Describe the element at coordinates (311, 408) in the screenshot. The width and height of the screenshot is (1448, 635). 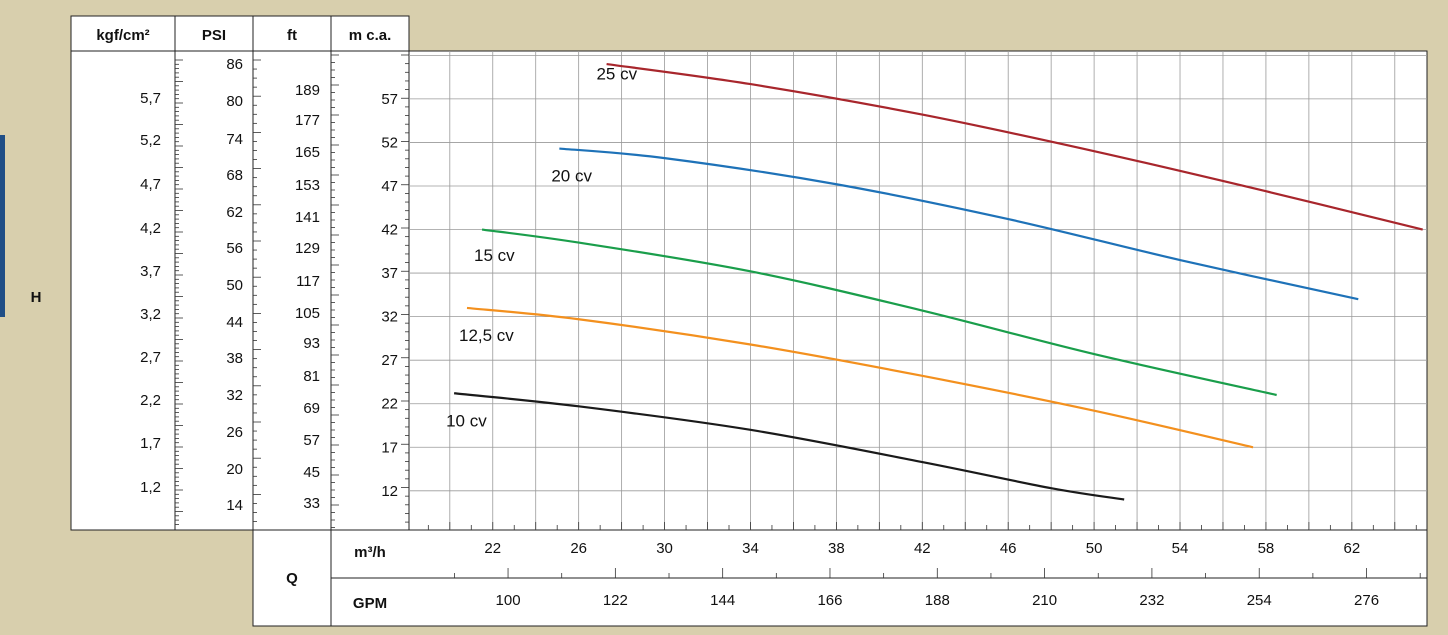
I see `ft-label: 69` at that location.